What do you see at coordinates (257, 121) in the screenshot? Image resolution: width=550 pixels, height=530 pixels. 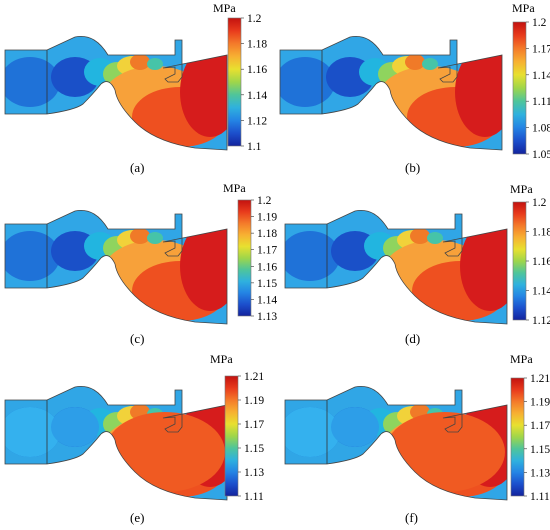 I see `colorbar-tick-label: 1.12` at bounding box center [257, 121].